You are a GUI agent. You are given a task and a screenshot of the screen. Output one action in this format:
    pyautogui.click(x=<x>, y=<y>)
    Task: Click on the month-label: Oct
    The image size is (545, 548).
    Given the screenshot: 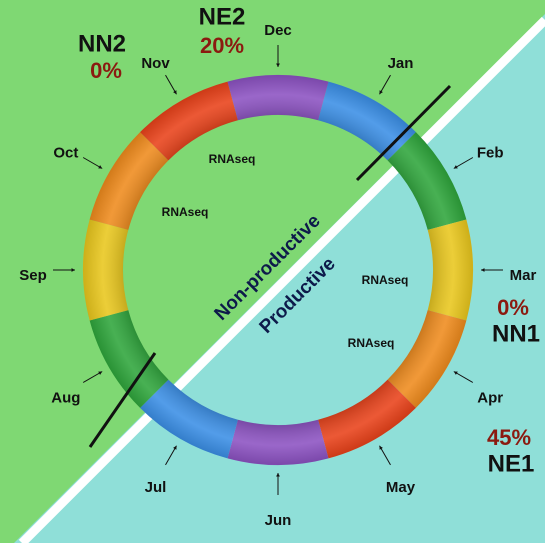 What is the action you would take?
    pyautogui.click(x=65, y=152)
    